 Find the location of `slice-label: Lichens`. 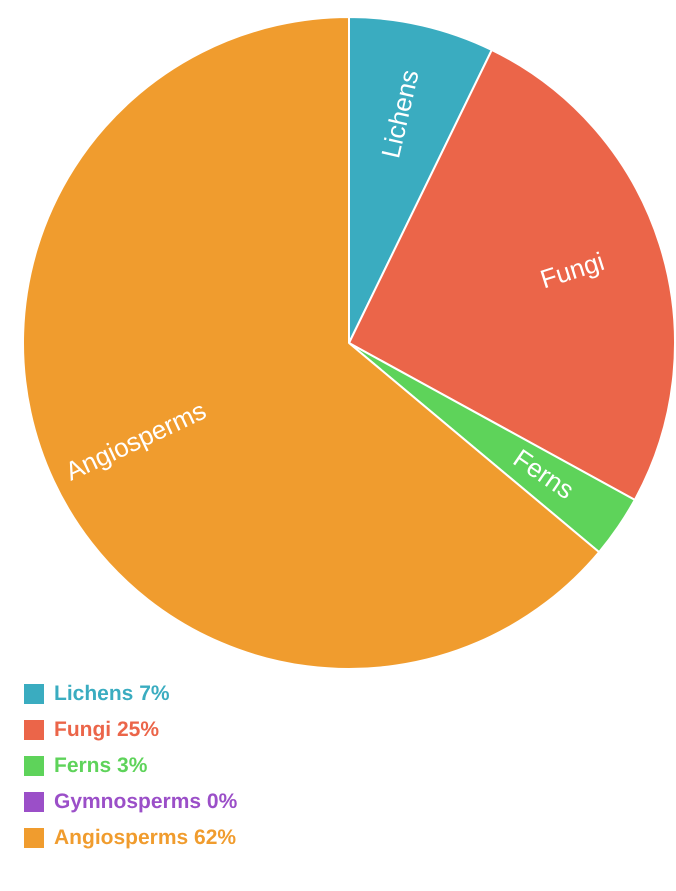

slice-label: Lichens is located at coordinates (400, 113).